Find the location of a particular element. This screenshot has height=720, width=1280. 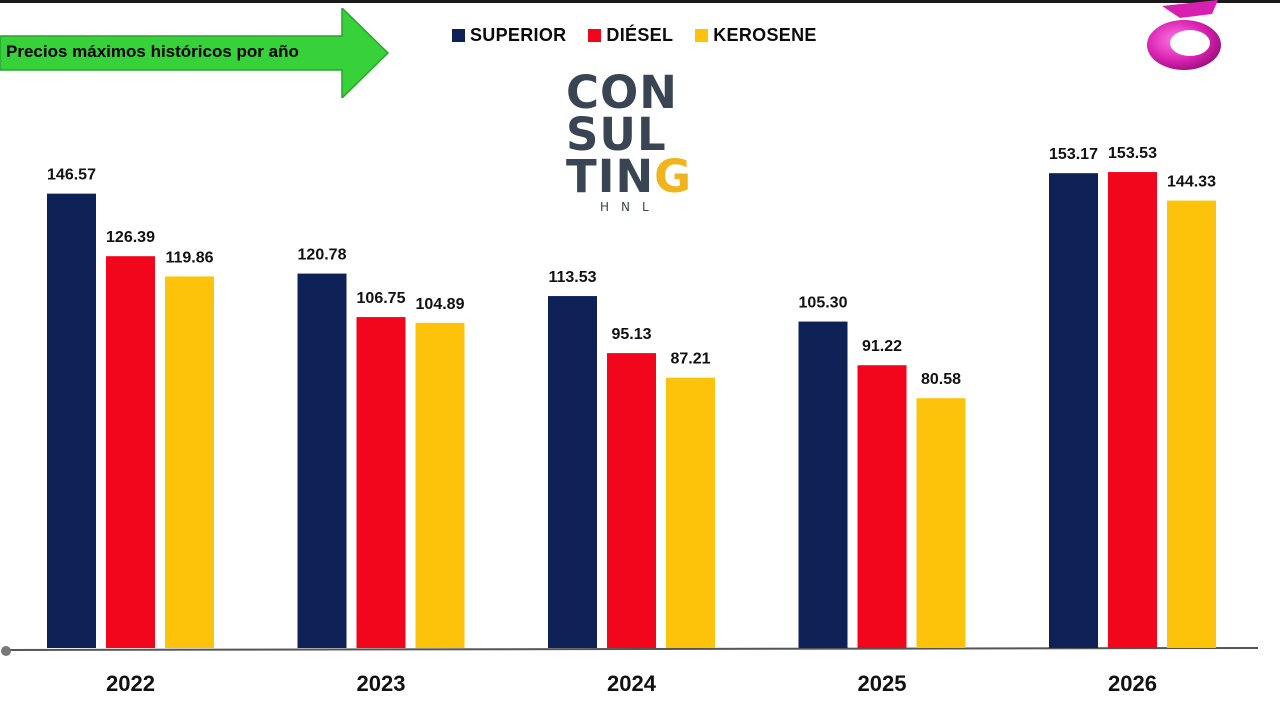

legend-label-diesel: DIÉSEL is located at coordinates (640, 35).